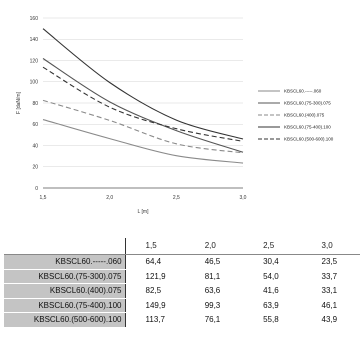  What do you see at coordinates (272, 246) in the screenshot?
I see `column-header: 2,5` at bounding box center [272, 246].